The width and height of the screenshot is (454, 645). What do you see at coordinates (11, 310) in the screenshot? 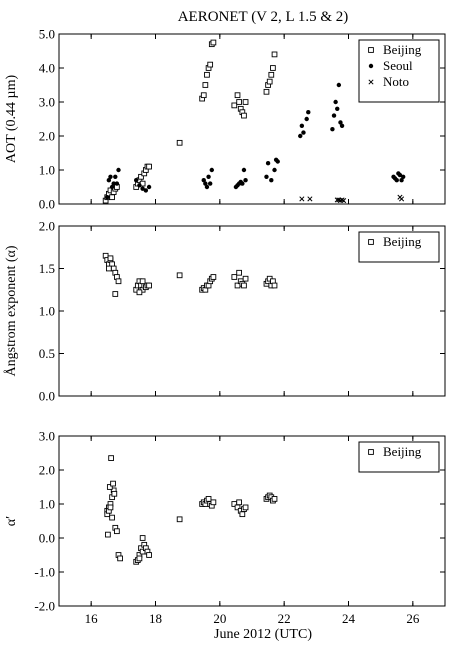
I see `y-axis-label: Ångstrom exponent (α)` at bounding box center [11, 310].